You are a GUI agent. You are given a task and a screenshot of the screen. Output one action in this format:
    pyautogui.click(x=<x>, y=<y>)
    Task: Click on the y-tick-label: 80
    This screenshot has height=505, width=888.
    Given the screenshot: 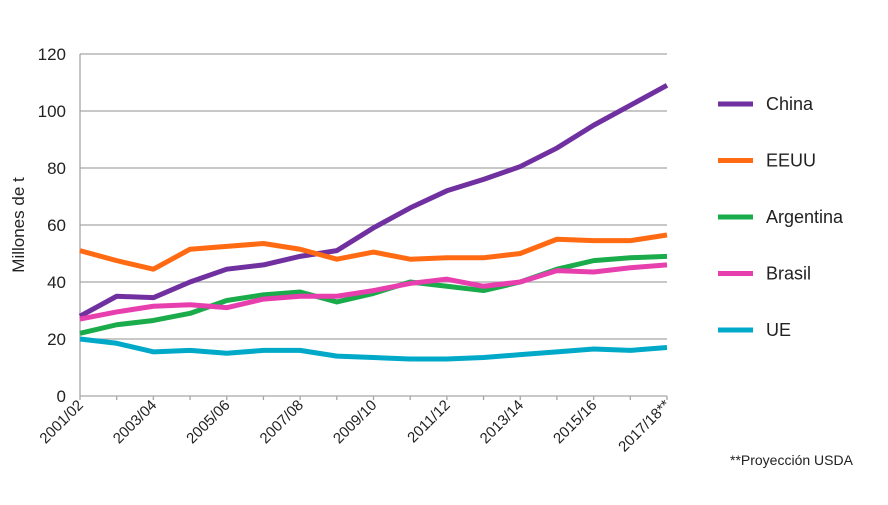 What is the action you would take?
    pyautogui.click(x=56, y=168)
    